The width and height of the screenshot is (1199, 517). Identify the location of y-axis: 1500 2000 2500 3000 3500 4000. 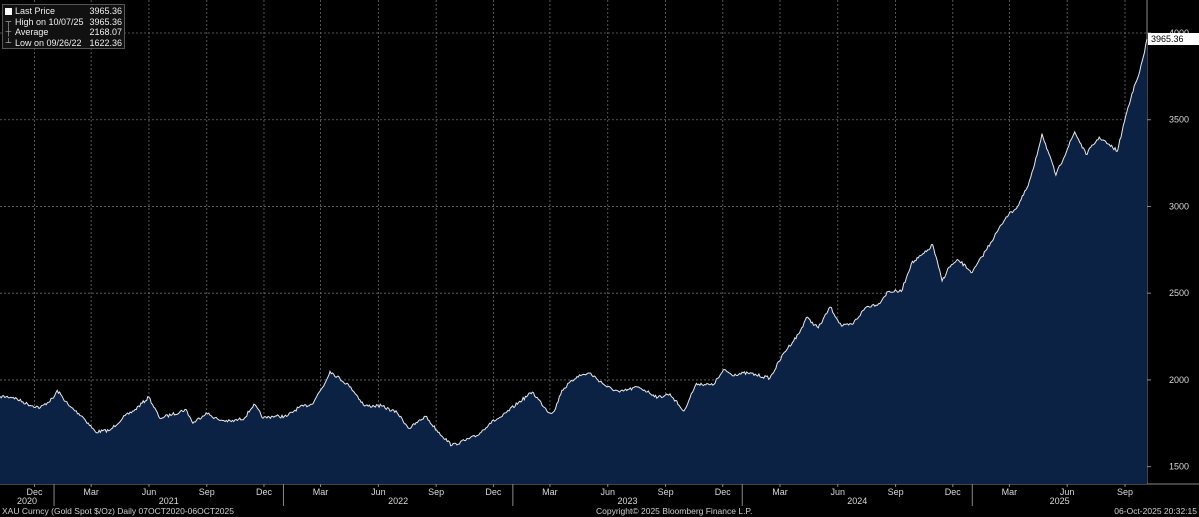
(1168, 250).